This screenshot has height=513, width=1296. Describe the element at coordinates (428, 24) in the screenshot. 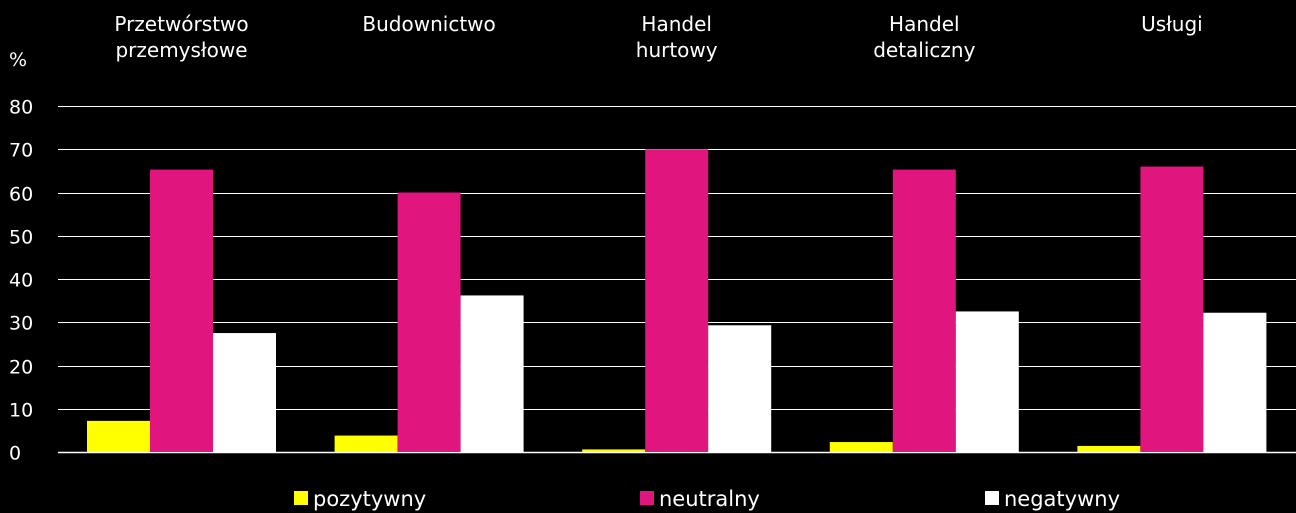

I see `category-label: Budownictwo` at that location.